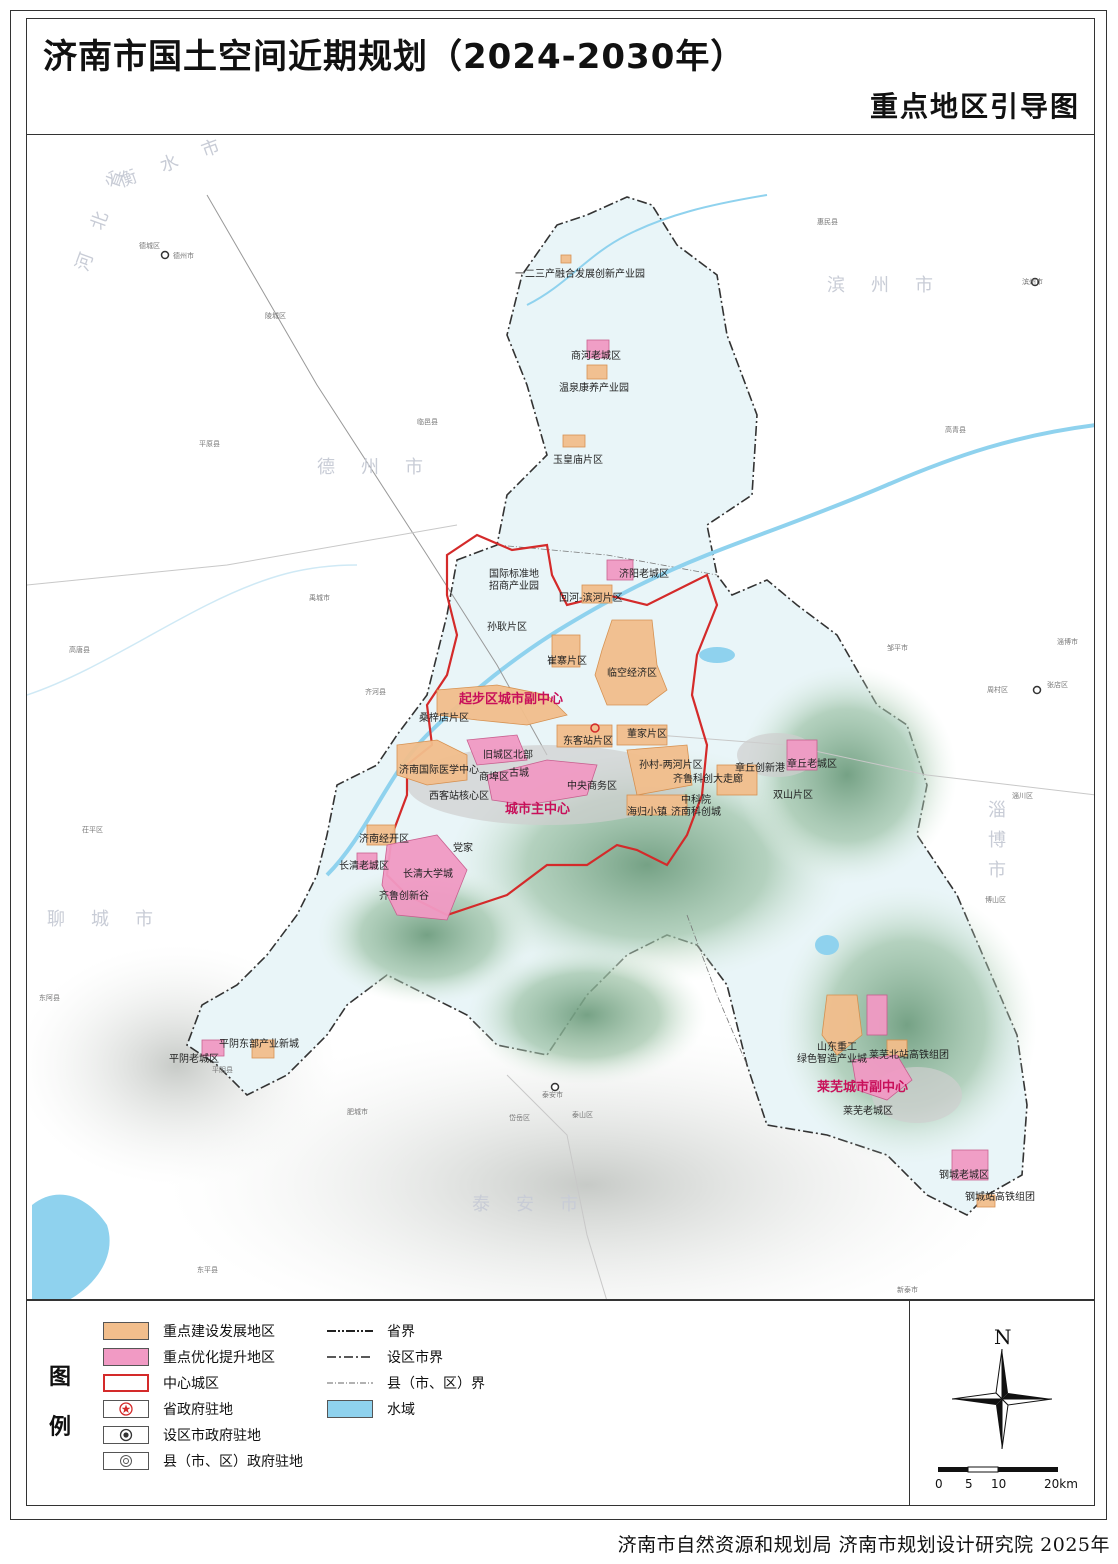  Describe the element at coordinates (427, 422) in the screenshot. I see `minor-label: 临邑县` at that location.